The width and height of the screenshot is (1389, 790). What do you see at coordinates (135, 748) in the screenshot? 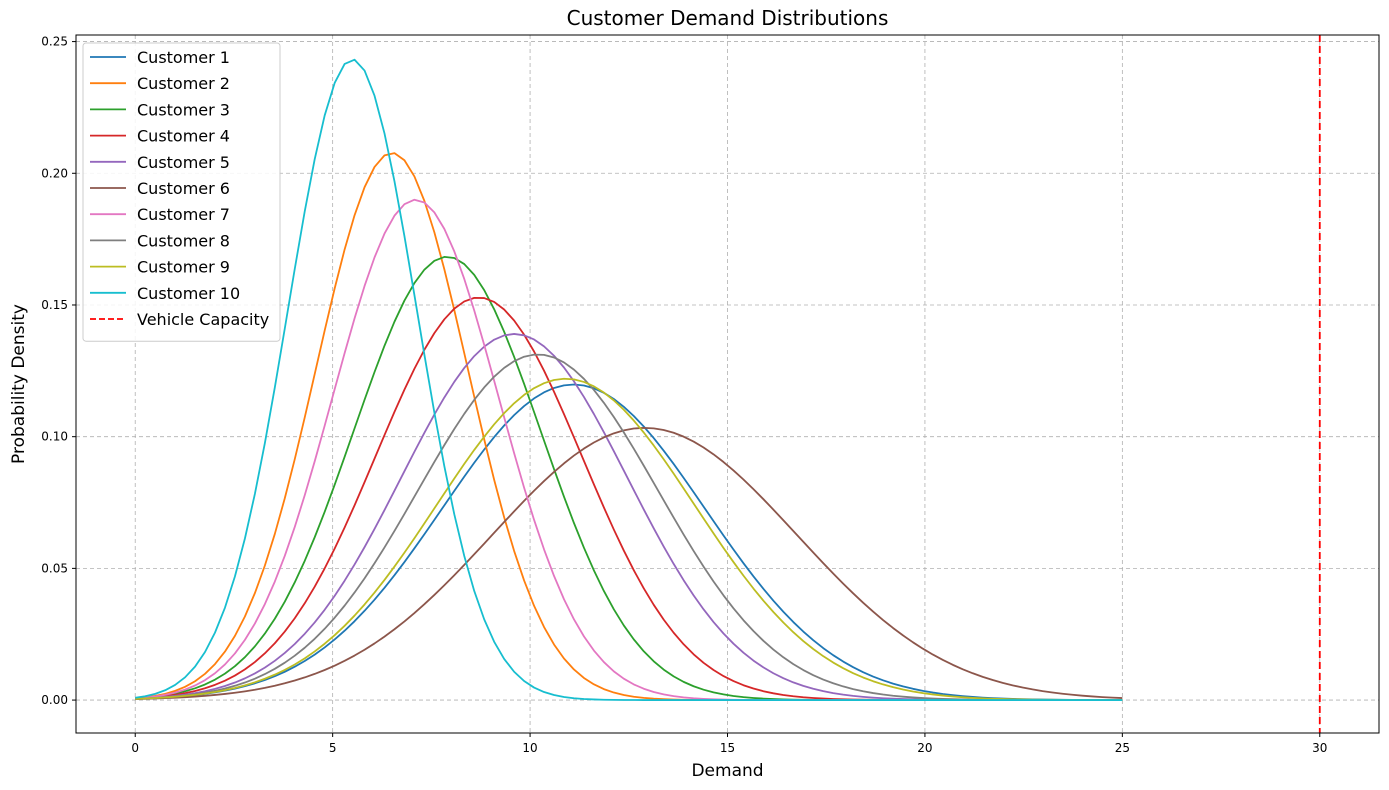
I see `x-tick-label: 0` at bounding box center [135, 748].